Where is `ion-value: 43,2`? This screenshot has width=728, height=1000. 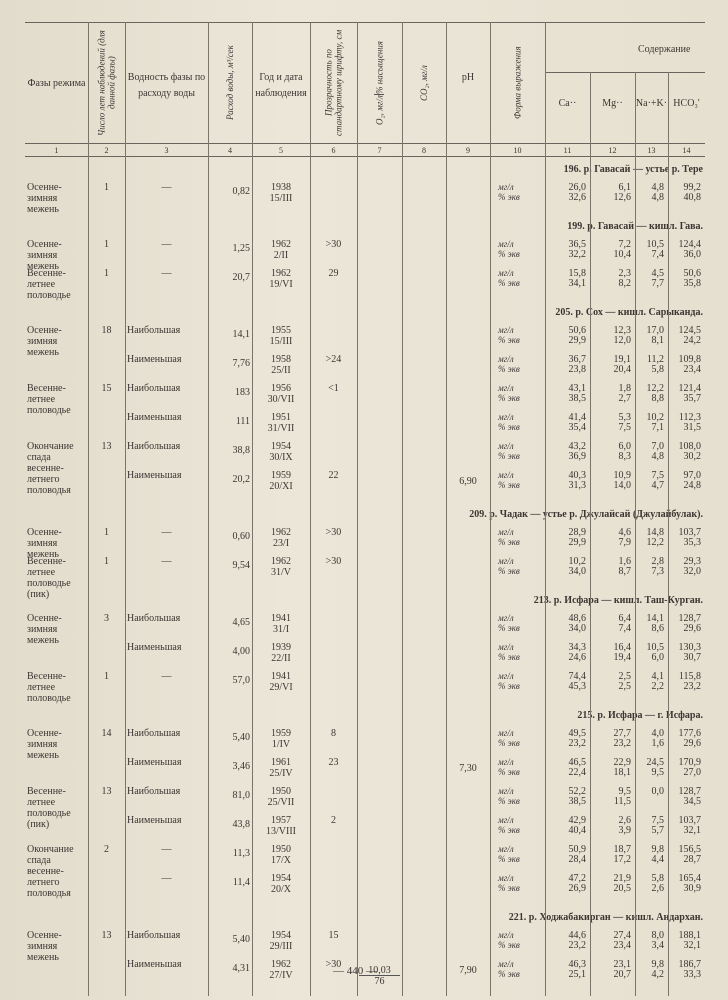
ion-value: 43,2 is located at coordinates (577, 446).